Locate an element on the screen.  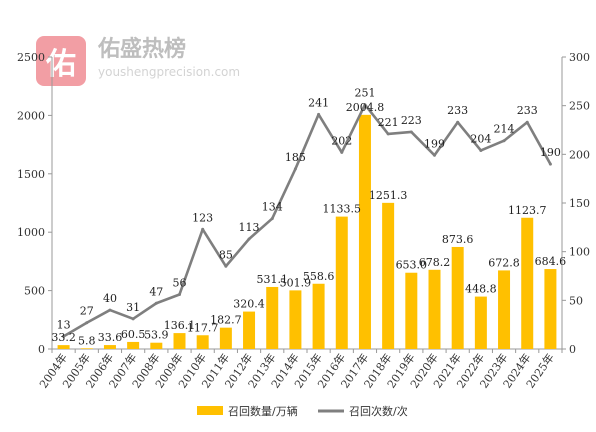
watermark-name: 佑盛热榜 is located at coordinates (142, 49).